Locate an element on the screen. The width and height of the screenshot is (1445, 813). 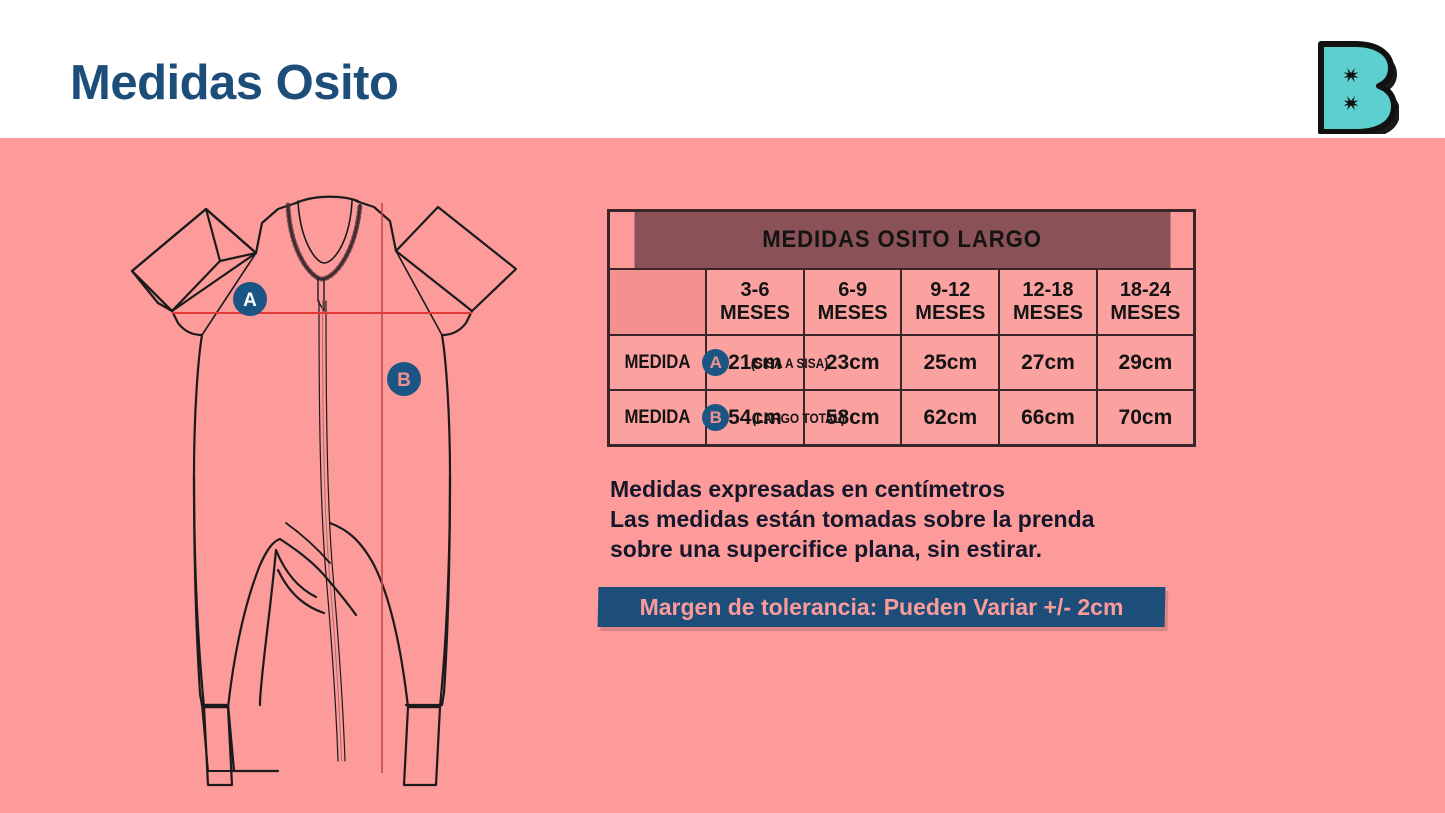
row-label-suffix: (SISA A SISA) is located at coordinates (789, 362).